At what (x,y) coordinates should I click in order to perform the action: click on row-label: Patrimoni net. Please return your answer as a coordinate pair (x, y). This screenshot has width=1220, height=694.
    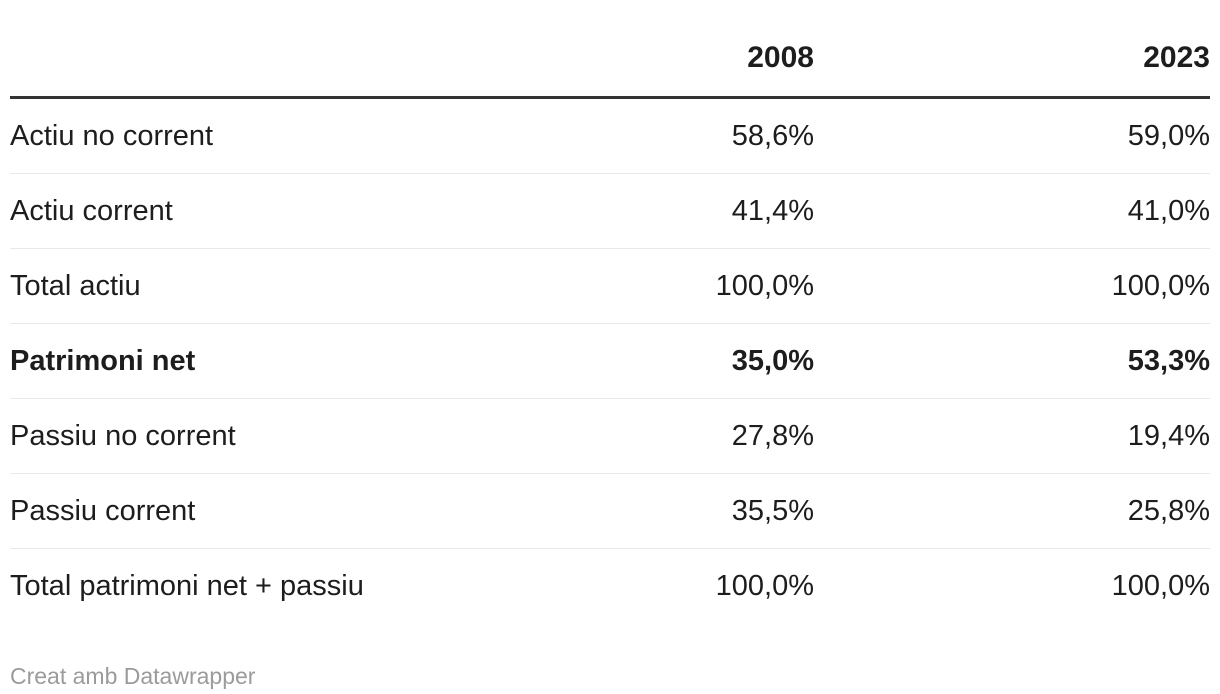
    Looking at the image, I should click on (214, 361).